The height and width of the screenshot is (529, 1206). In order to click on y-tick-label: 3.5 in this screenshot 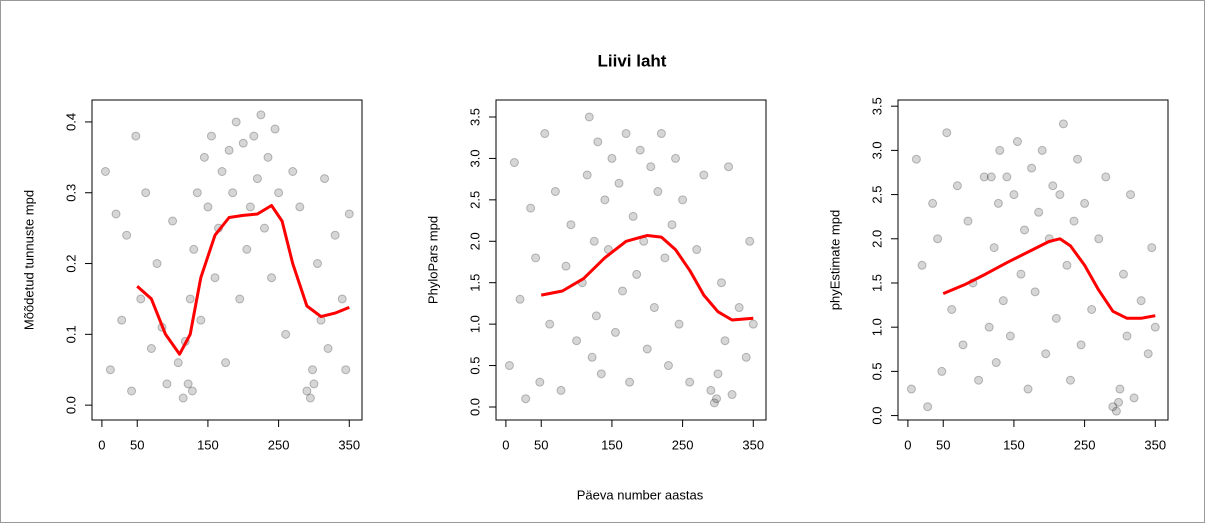, I will do `click(876, 106)`.